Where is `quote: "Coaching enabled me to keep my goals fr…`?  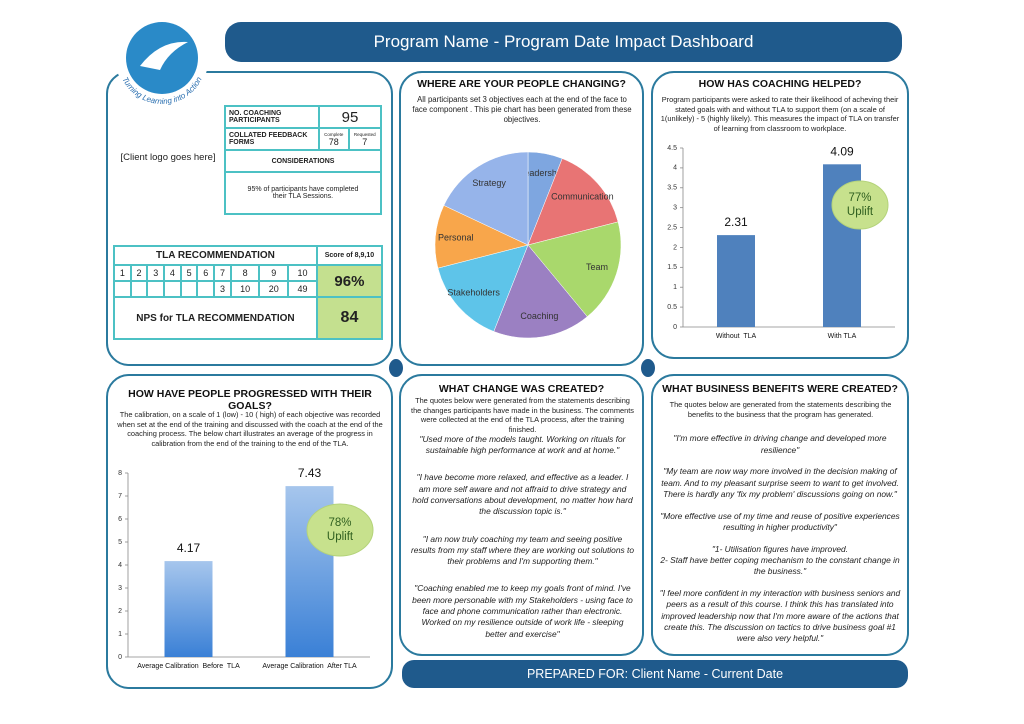 quote: "Coaching enabled me to keep my goals fr… is located at coordinates (522, 611).